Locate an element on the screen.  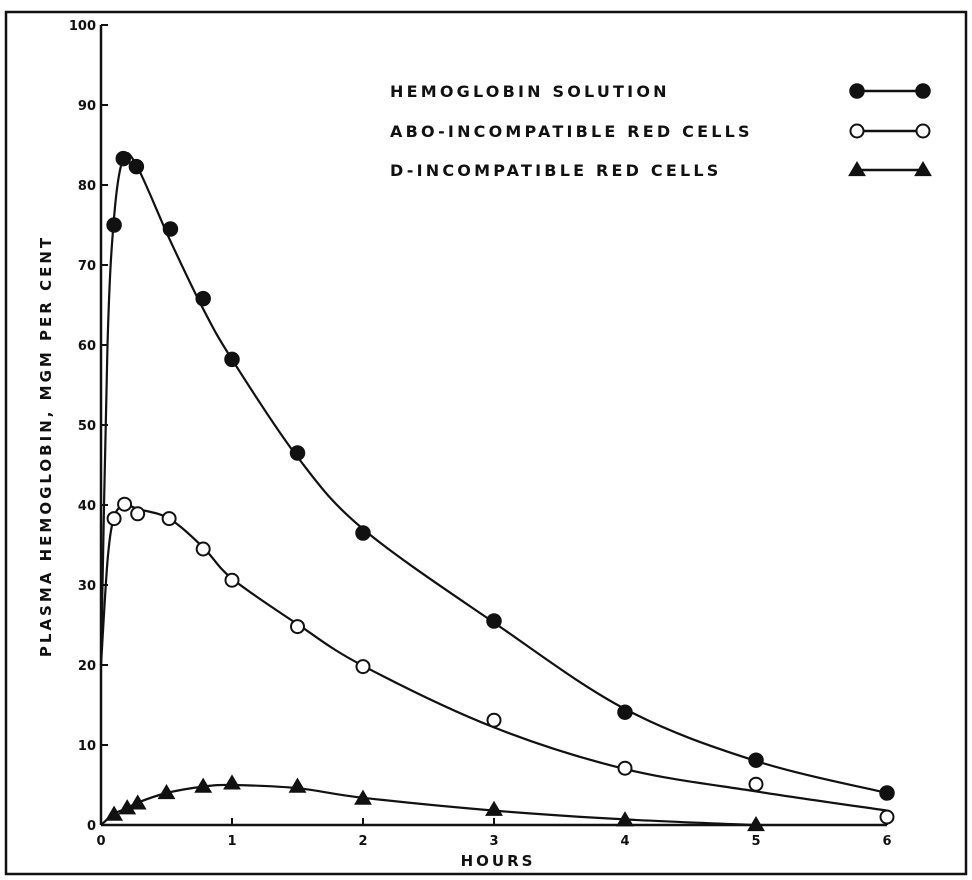
legend-label-abo-incompatible-red-cells: ABO-INCOMPATIBLE RED CELLS is located at coordinates (571, 131).